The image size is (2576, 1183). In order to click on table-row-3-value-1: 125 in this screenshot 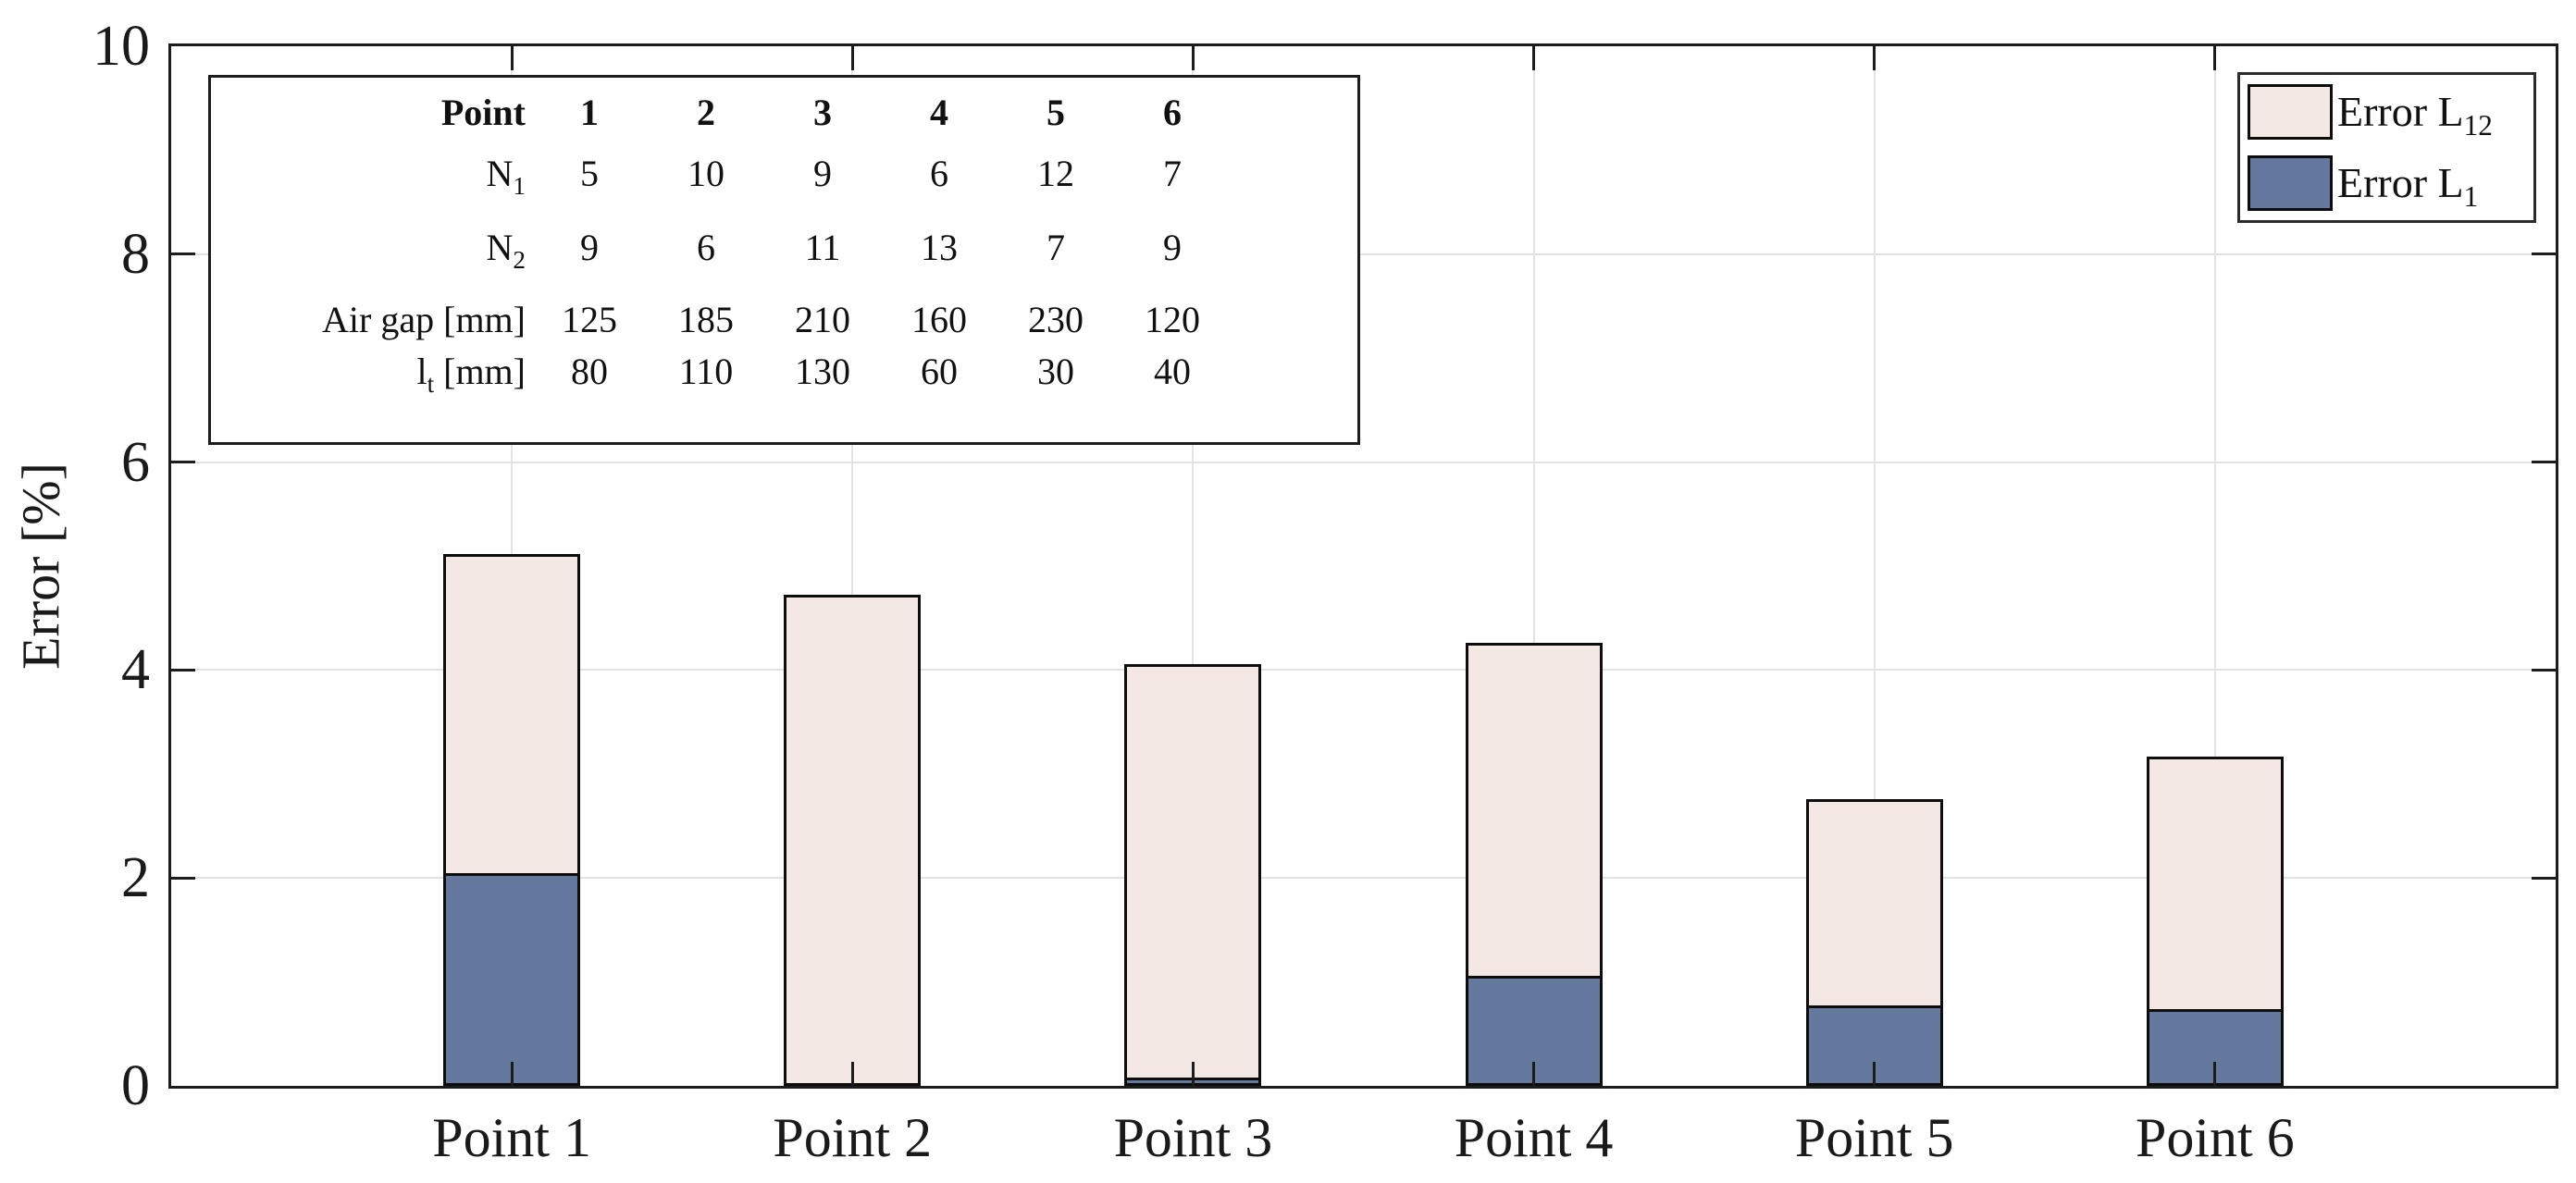, I will do `click(589, 319)`.